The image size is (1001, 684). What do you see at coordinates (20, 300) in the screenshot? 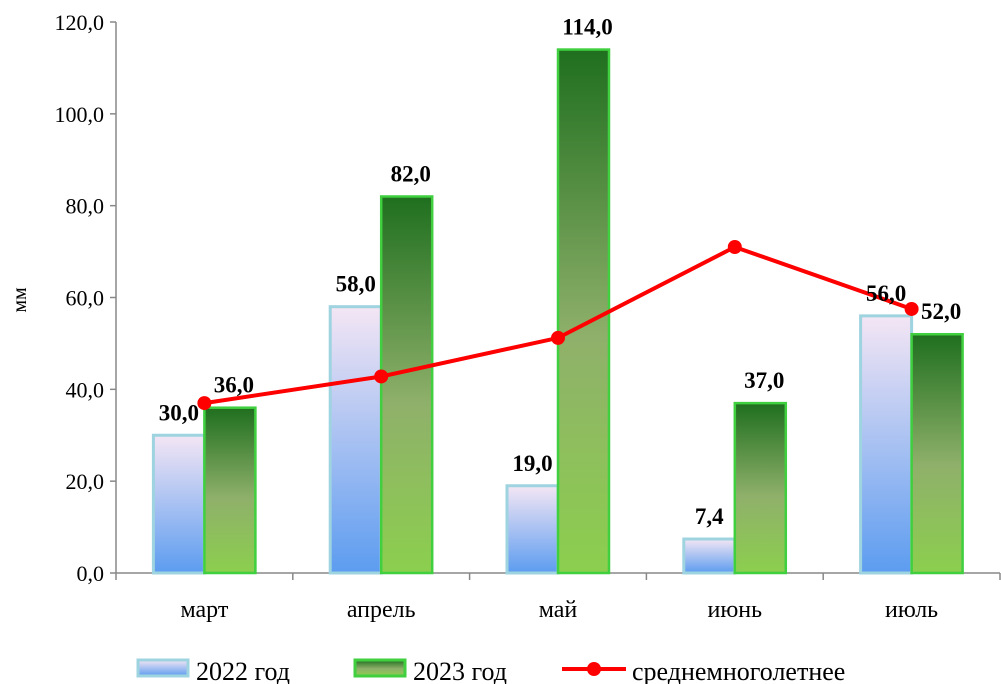
I see `y-axis-label: мм` at bounding box center [20, 300].